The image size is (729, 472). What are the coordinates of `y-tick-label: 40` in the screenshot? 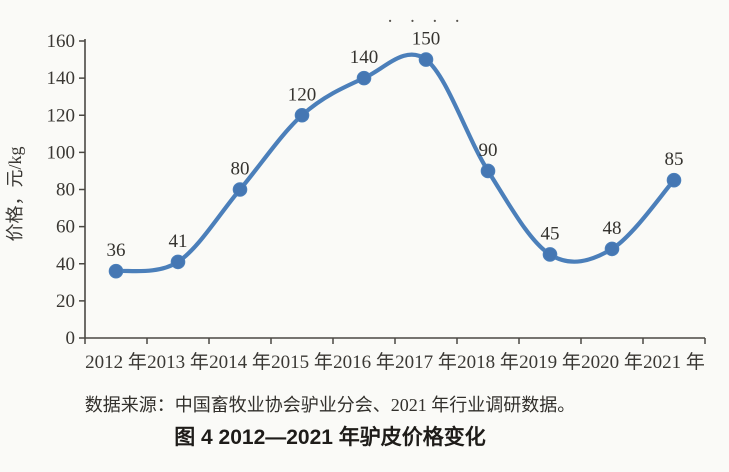 It's located at (65, 264).